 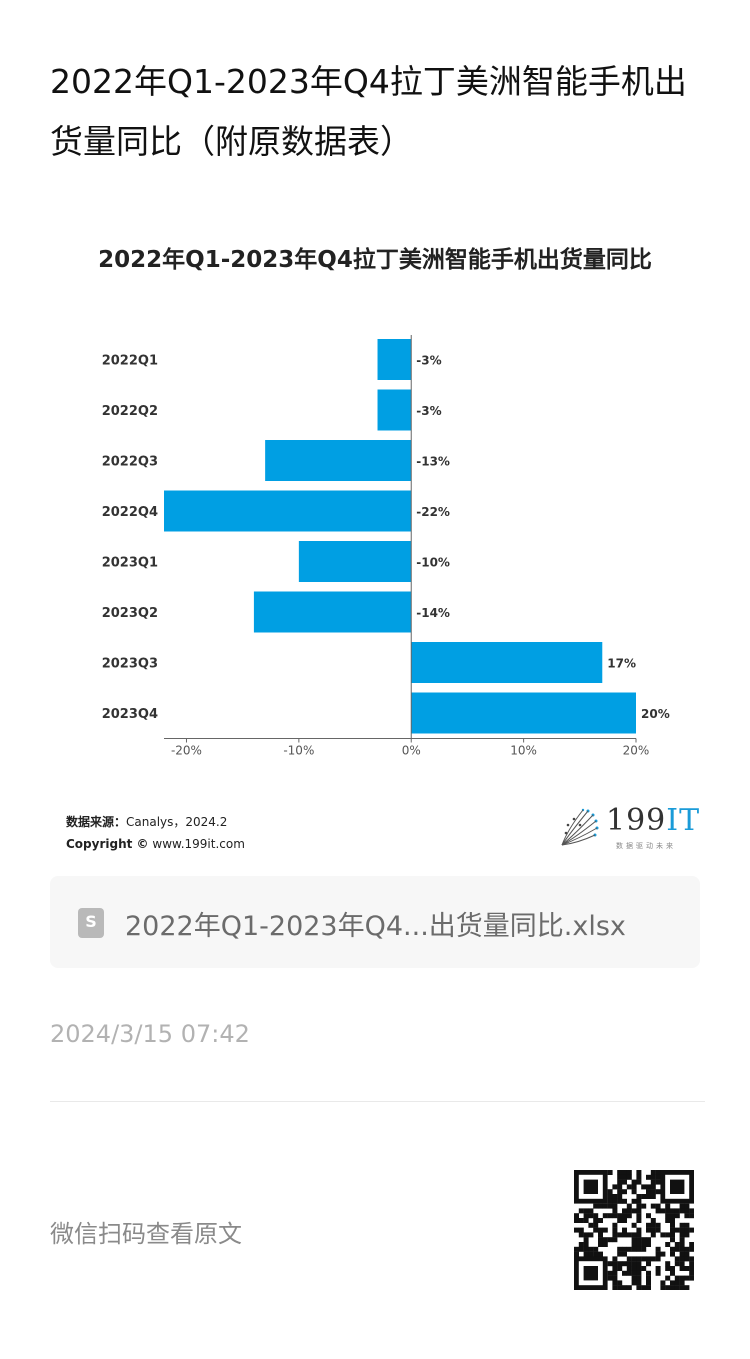 I want to click on copyright-label: Copyright ©, so click(x=107, y=844).